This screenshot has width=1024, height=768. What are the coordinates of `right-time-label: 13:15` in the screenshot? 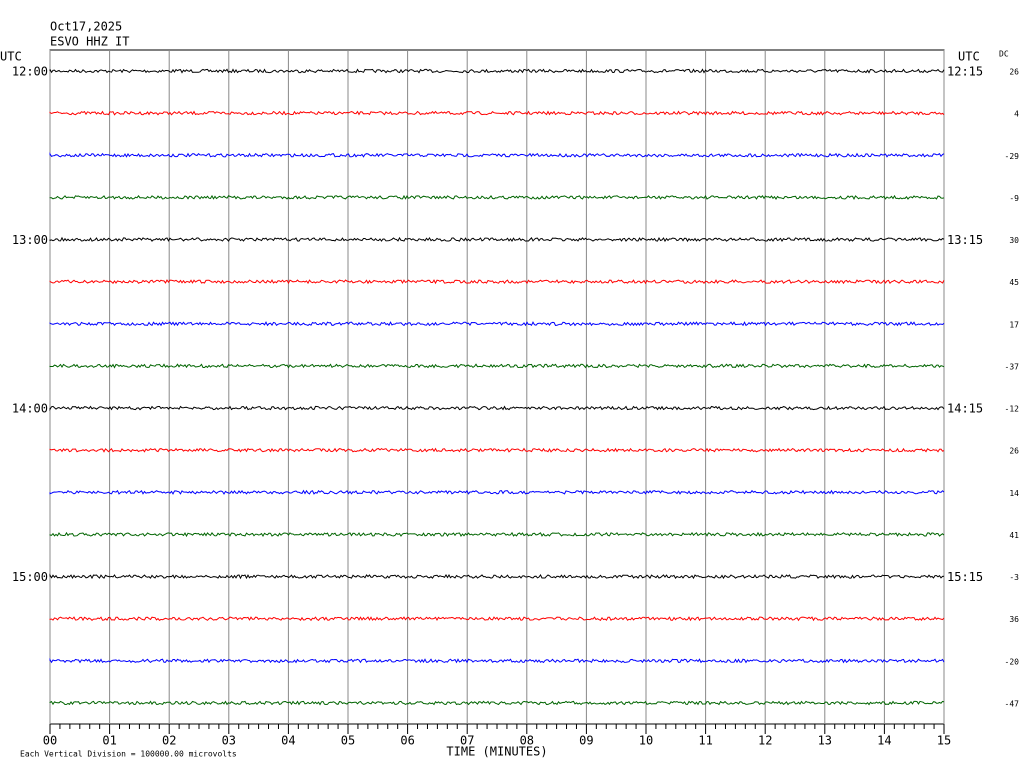 It's located at (965, 240).